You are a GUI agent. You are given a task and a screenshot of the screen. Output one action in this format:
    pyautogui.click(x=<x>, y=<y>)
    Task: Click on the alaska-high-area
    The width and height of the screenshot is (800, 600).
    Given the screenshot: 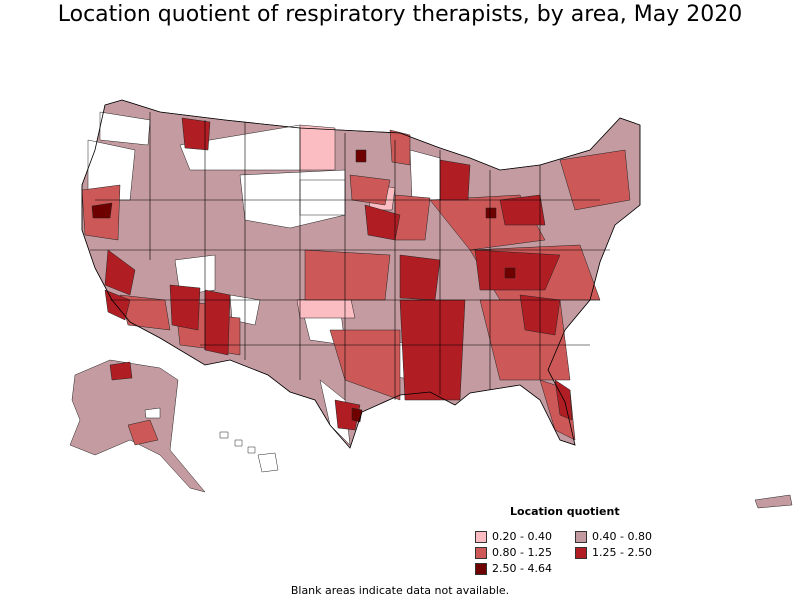 What is the action you would take?
    pyautogui.click(x=121, y=371)
    